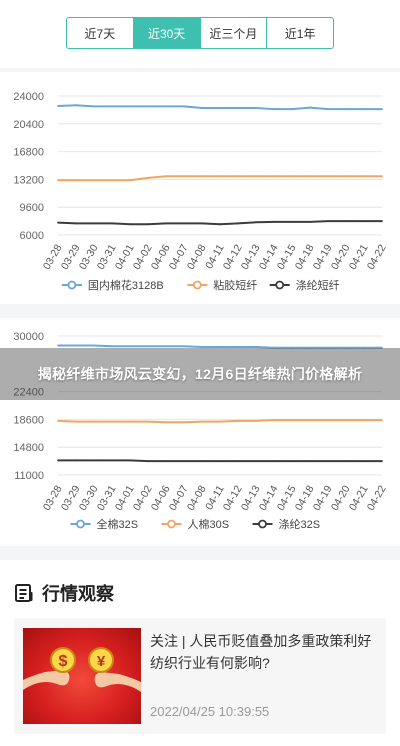 Image resolution: width=400 pixels, height=746 pixels. I want to click on y-tick-label: 24000, so click(28, 97).